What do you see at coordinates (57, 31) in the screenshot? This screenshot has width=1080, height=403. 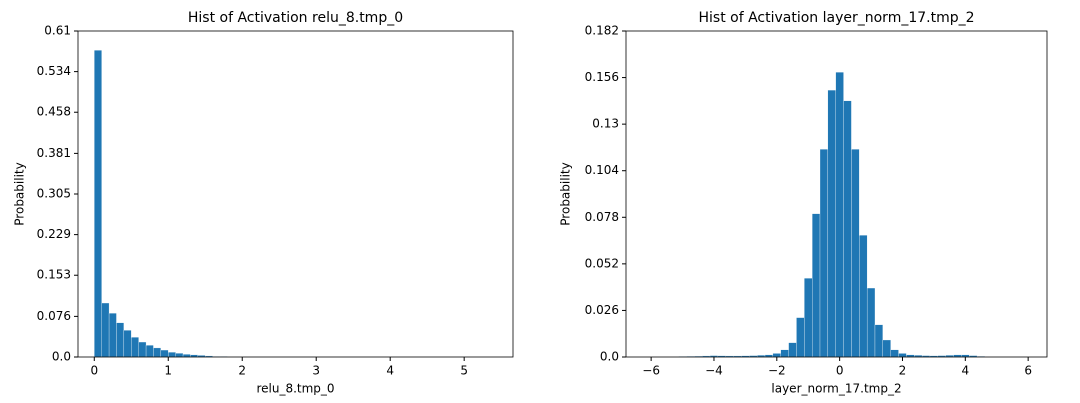 I see `y-tick-label: 0.61` at bounding box center [57, 31].